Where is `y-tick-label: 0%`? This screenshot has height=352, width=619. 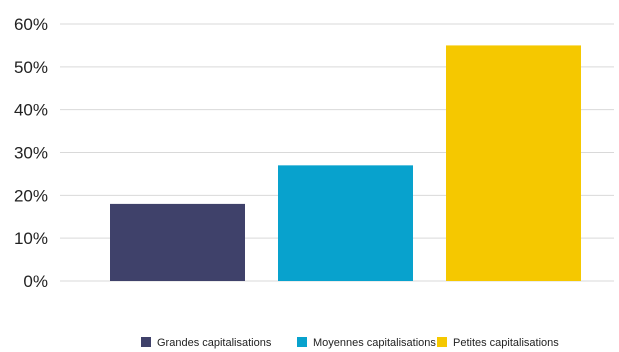 y-tick-label: 0% is located at coordinates (35, 281).